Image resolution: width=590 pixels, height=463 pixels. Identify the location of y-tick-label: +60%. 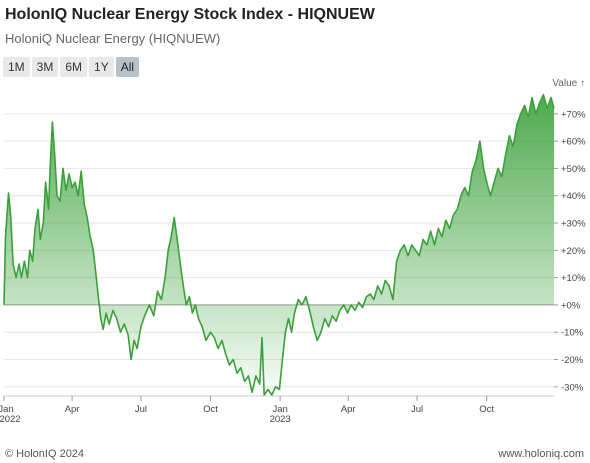
(573, 142).